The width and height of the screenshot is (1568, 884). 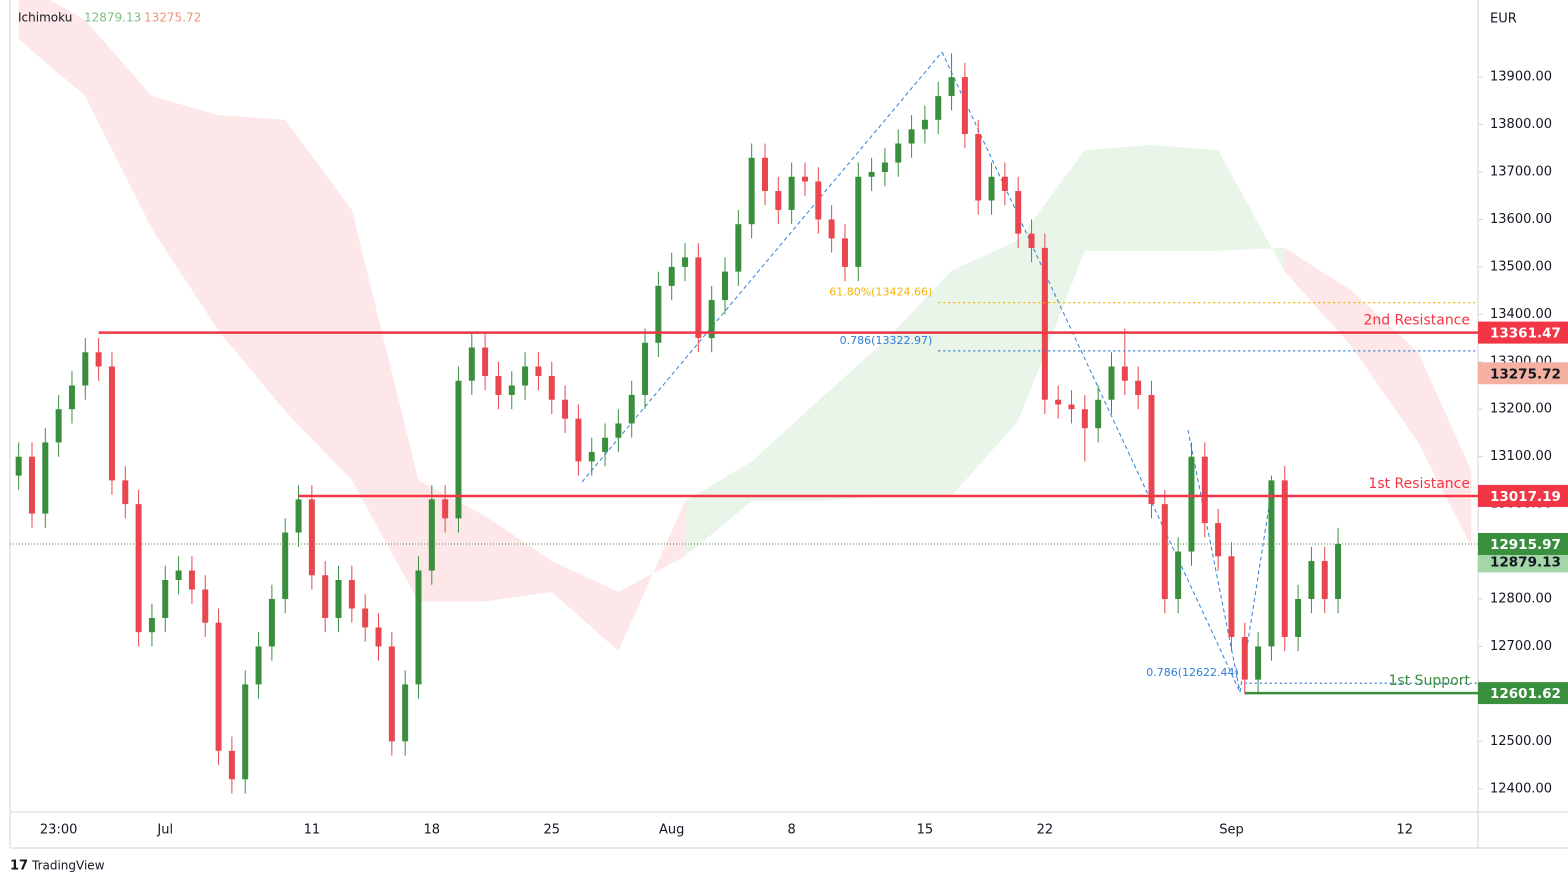 What do you see at coordinates (671, 830) in the screenshot?
I see `x-tick-label: Aug` at bounding box center [671, 830].